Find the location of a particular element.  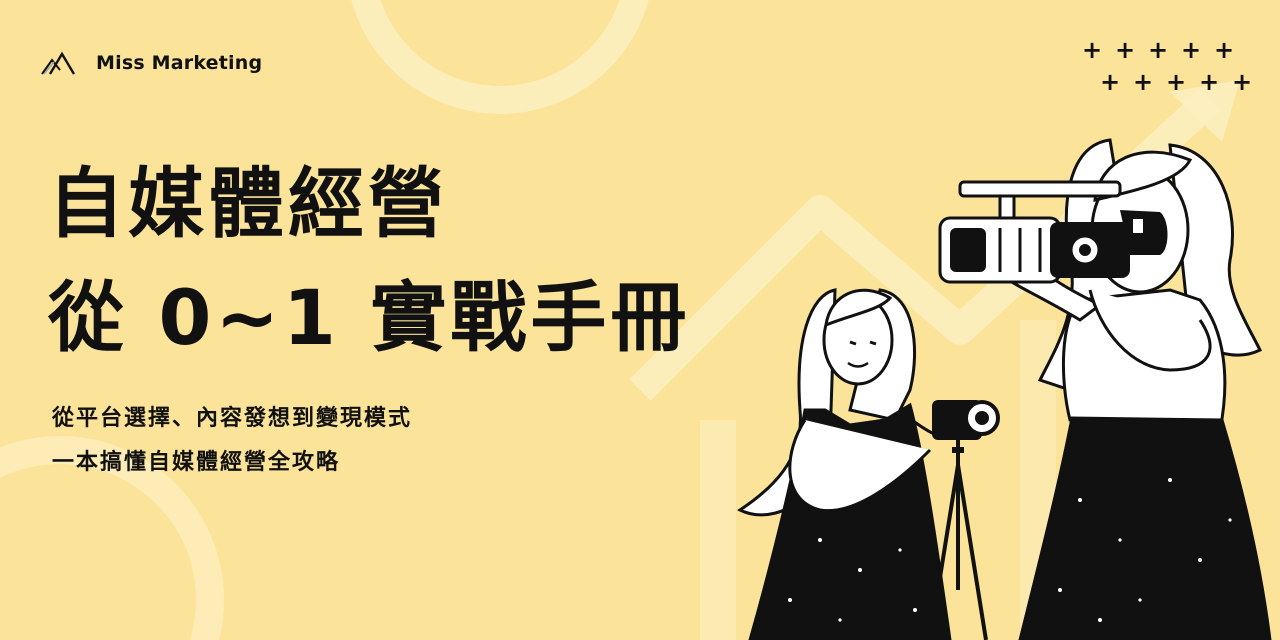

plus-decoration: + + + + + + + + + + is located at coordinates (1167, 66).